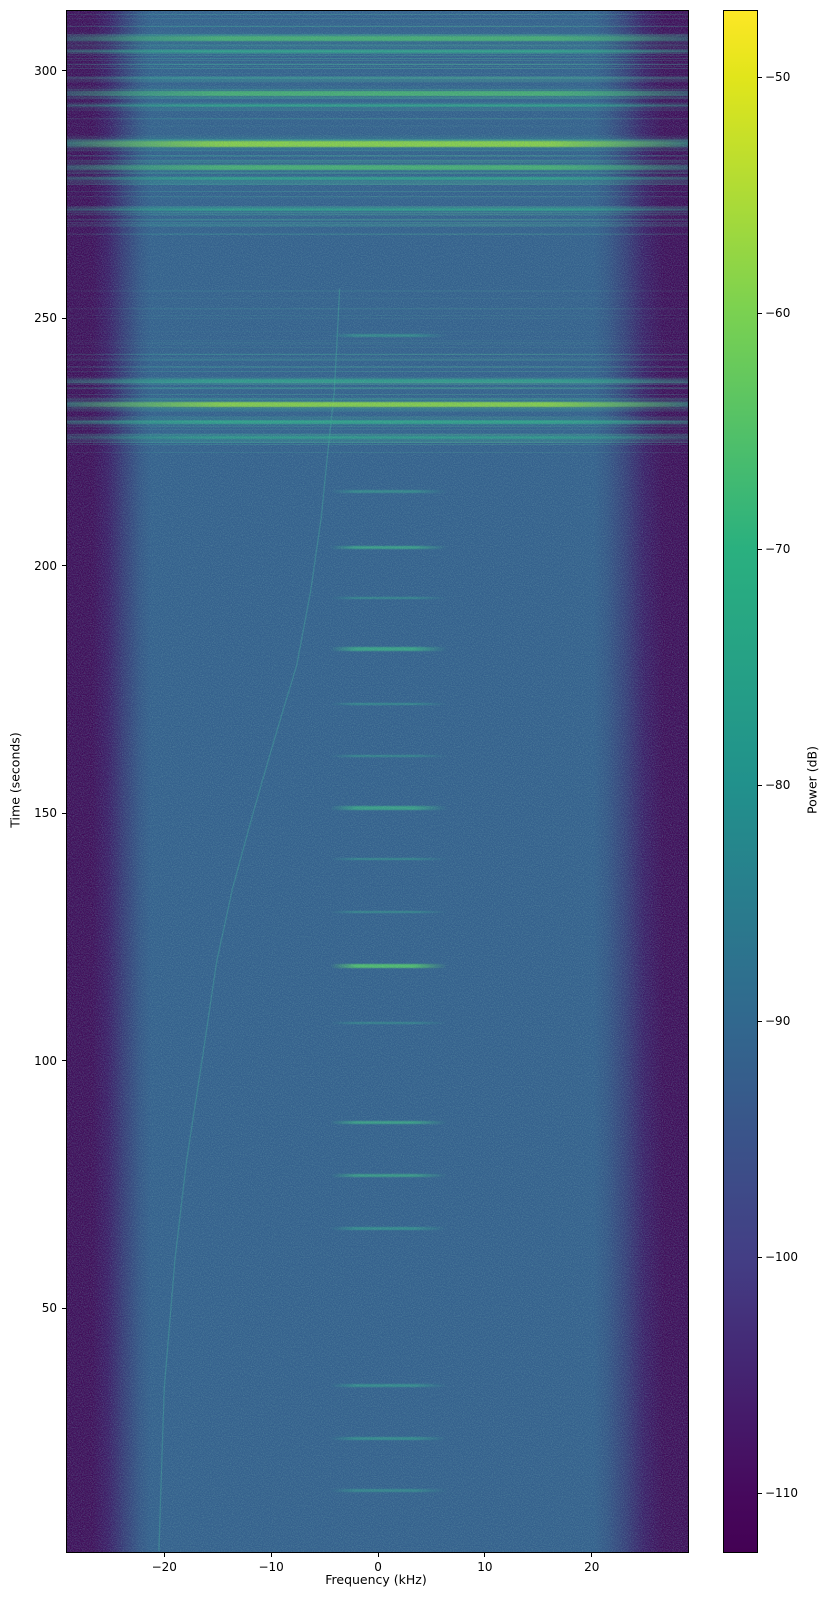 This screenshot has width=832, height=1603. Describe the element at coordinates (781, 1257) in the screenshot. I see `colorbar-tick-label: −100` at that location.